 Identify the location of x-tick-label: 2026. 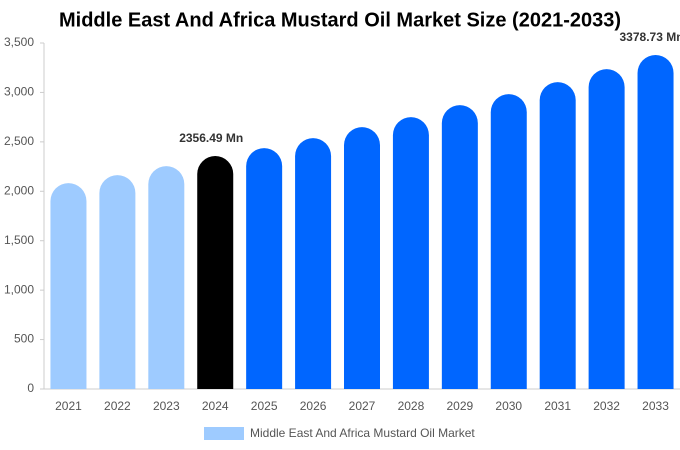
(313, 406).